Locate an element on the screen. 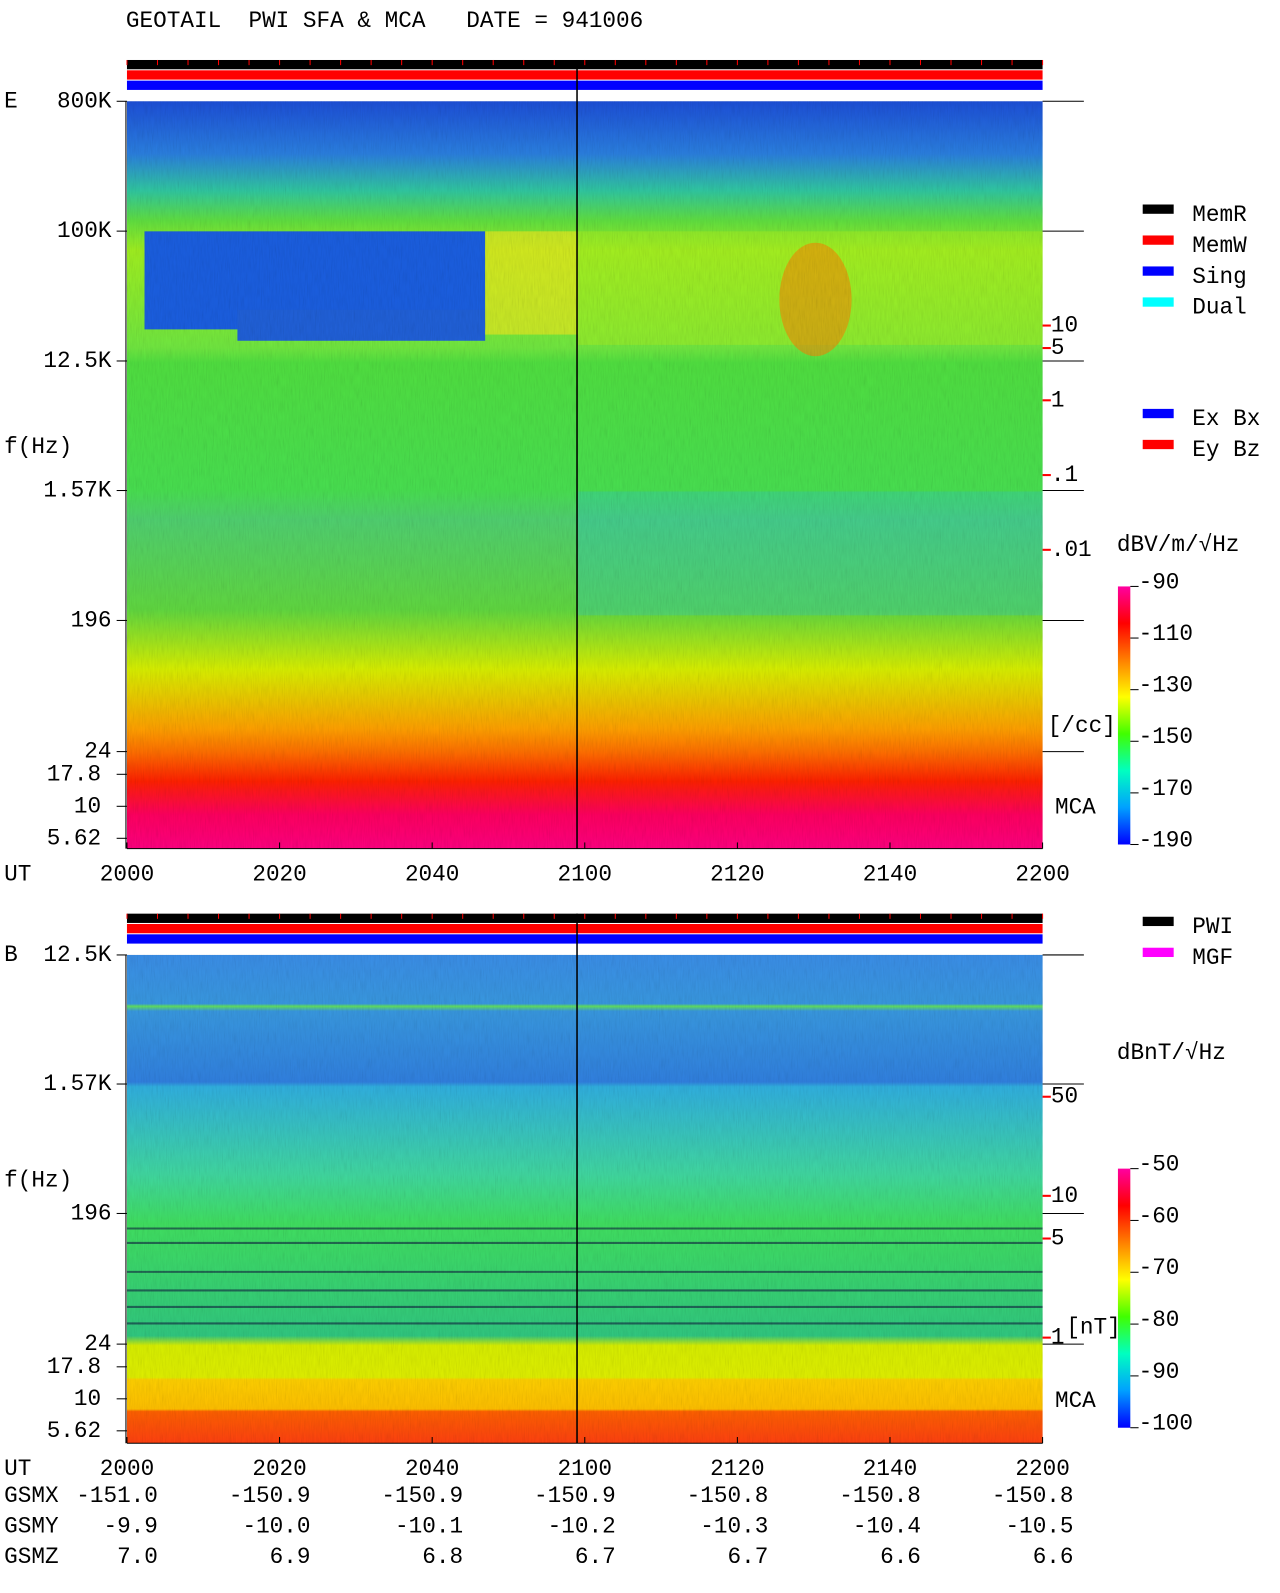 The height and width of the screenshot is (1593, 1280). legend-label: Ey Bz is located at coordinates (1226, 450).